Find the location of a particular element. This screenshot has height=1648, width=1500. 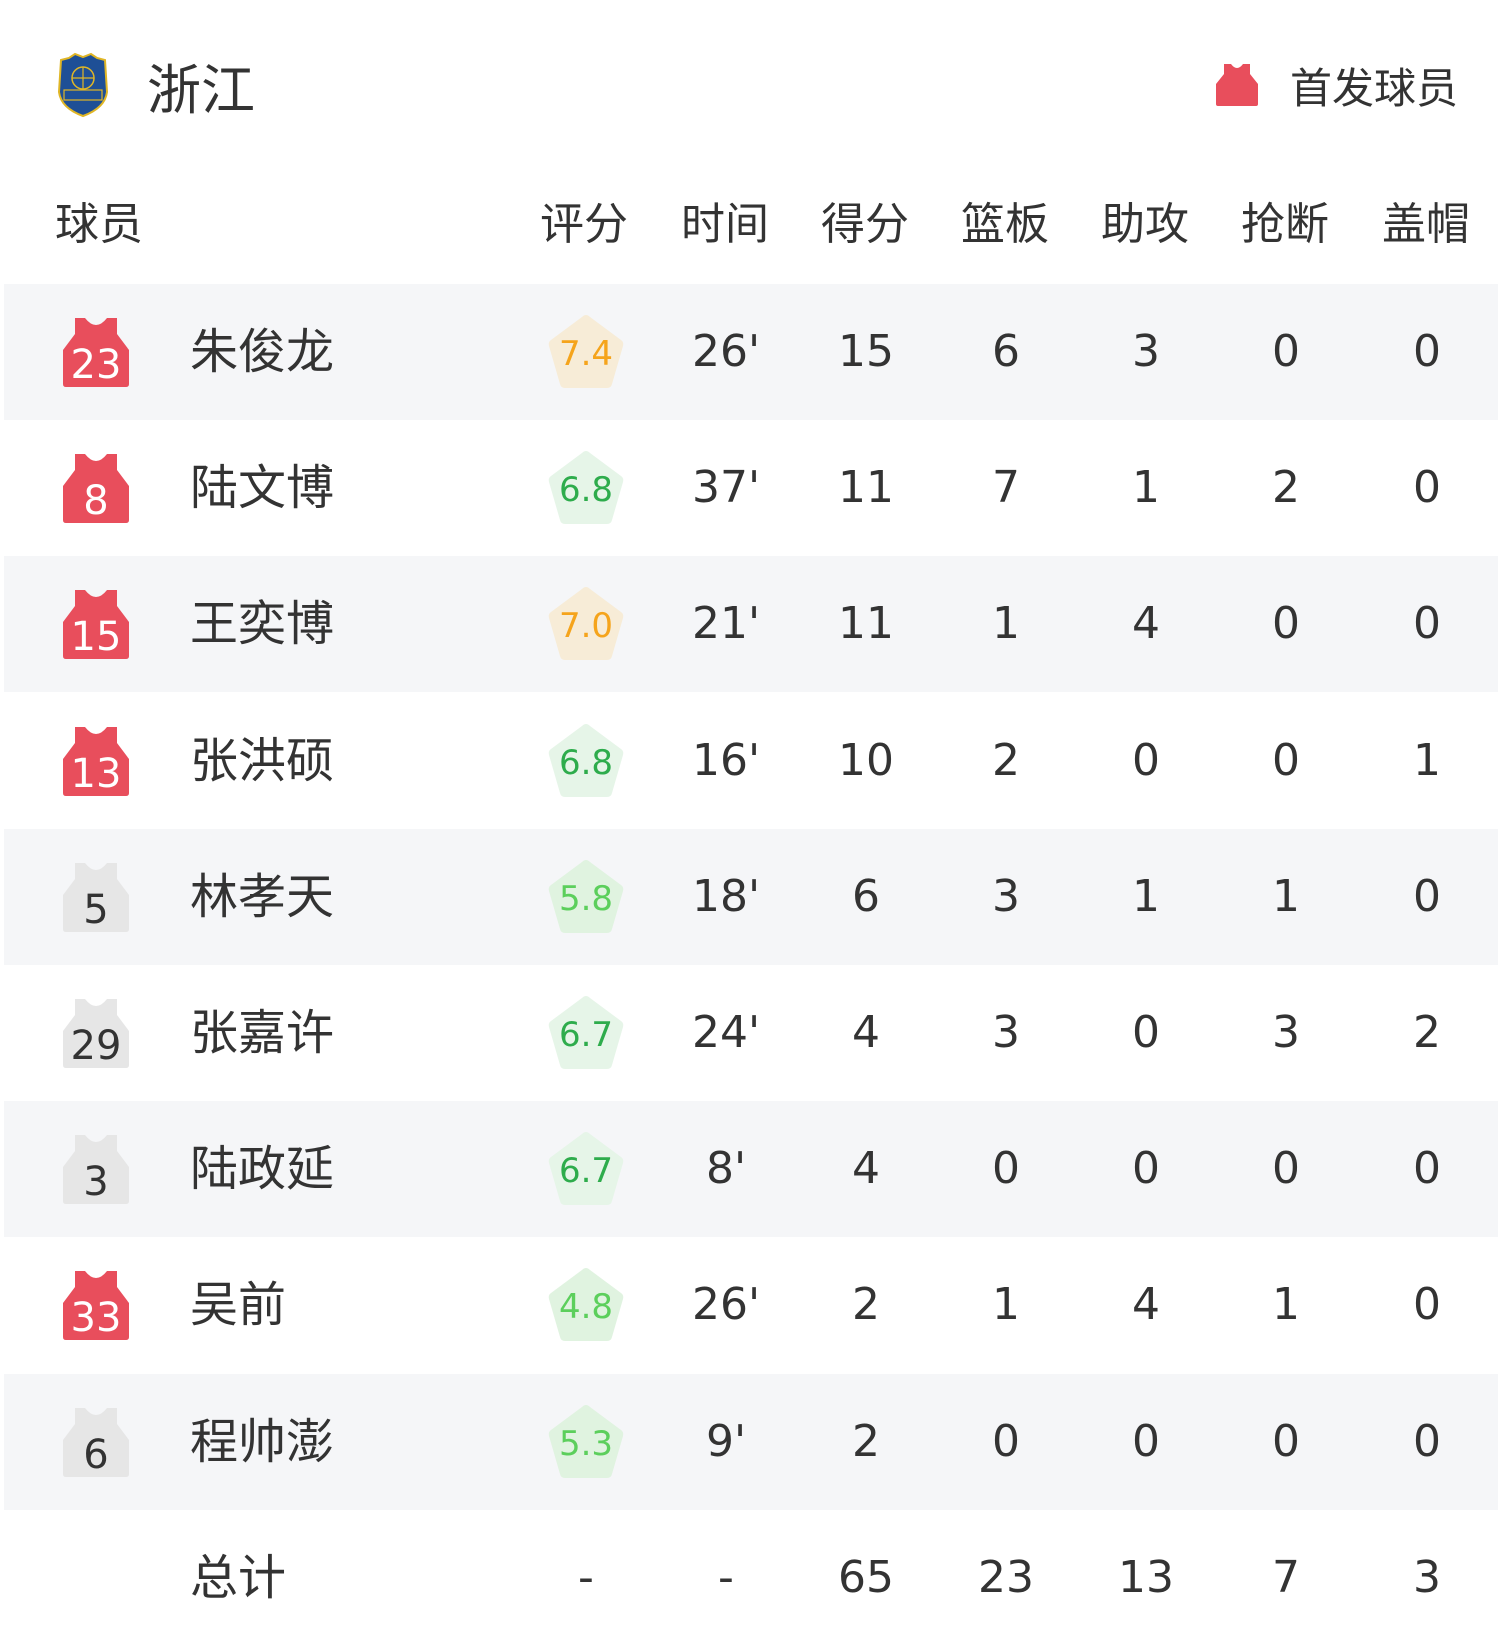

stat-assists: 4 is located at coordinates (1146, 624).